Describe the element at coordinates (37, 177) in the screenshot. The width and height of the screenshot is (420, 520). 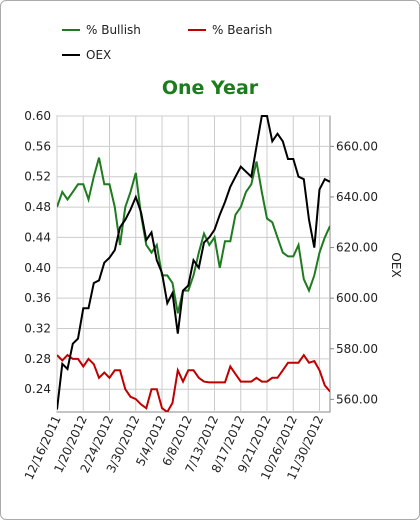
I see `y-tick-label: 0.52` at that location.